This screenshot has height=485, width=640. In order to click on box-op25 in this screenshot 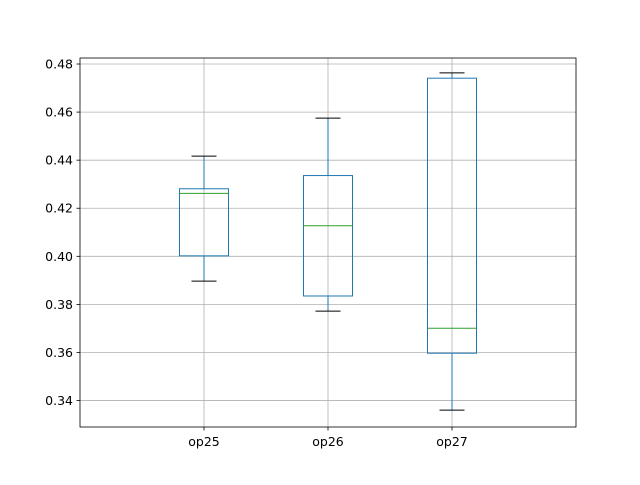, I will do `click(204, 218)`.